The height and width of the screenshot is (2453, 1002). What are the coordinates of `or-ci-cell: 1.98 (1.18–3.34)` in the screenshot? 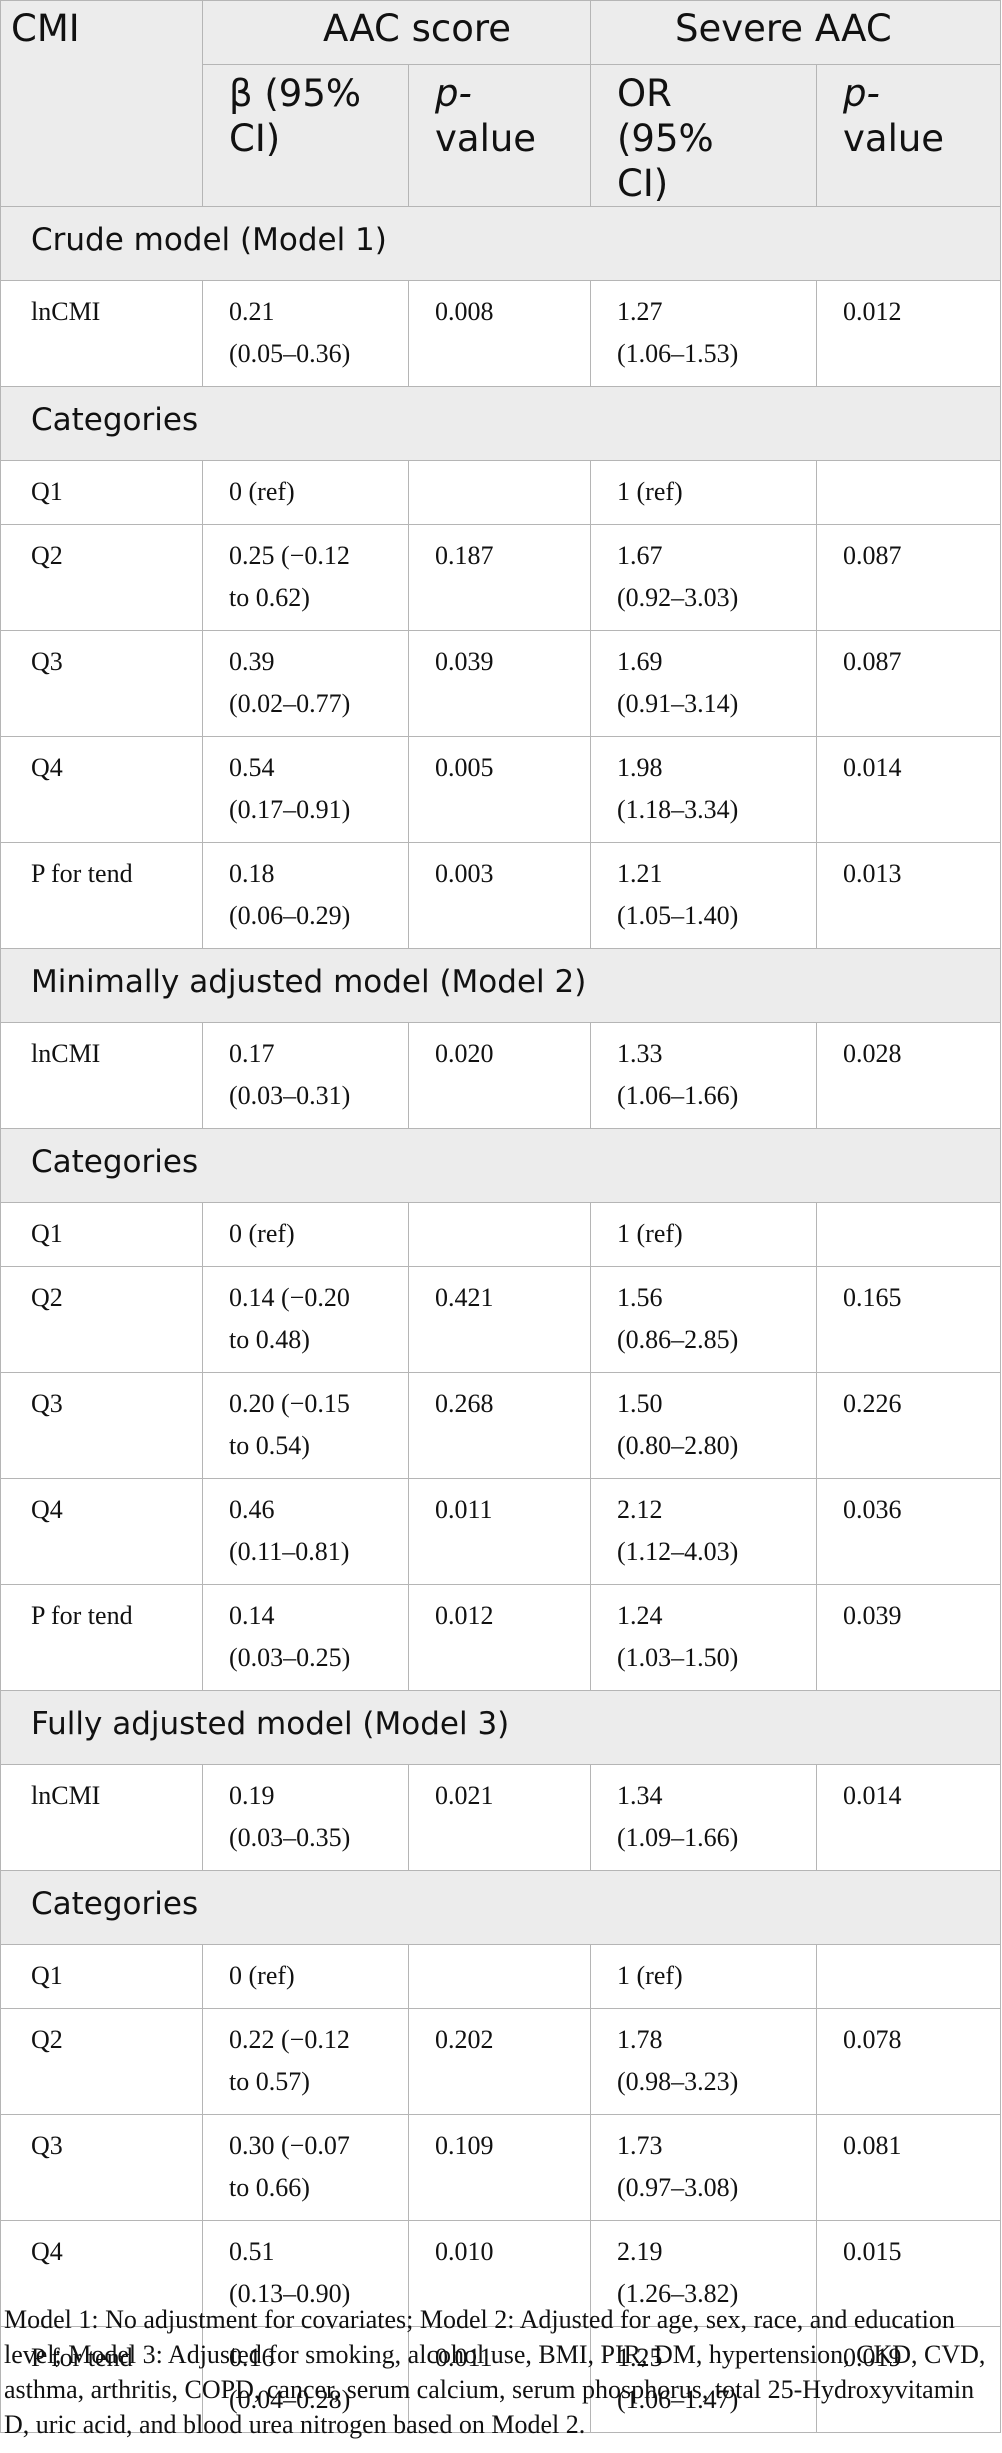 It's located at (703, 789).